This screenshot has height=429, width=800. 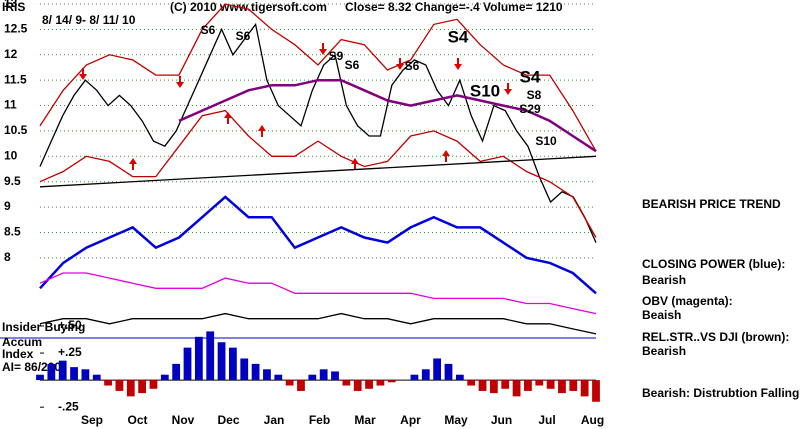 What do you see at coordinates (248, 7) in the screenshot?
I see `copyright: (C) 2010 www.tigersoft.com` at bounding box center [248, 7].